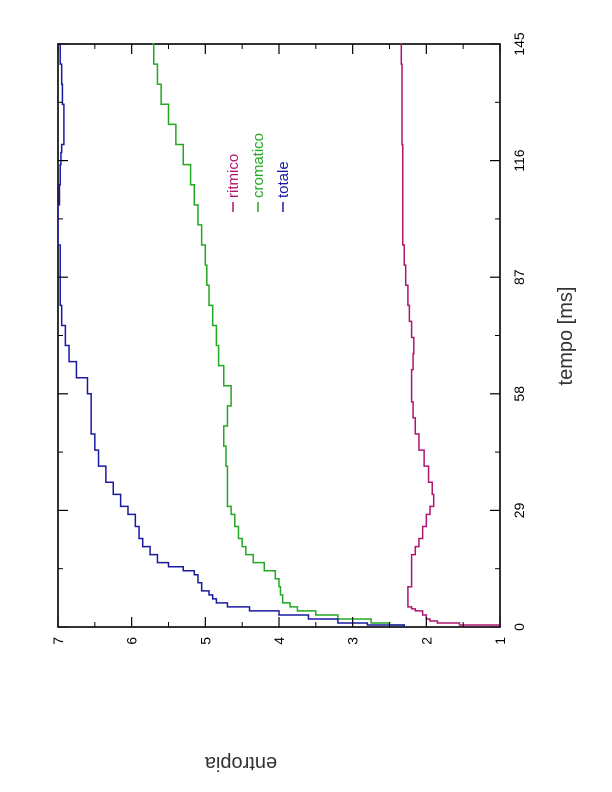 This screenshot has height=792, width=612. What do you see at coordinates (279, 641) in the screenshot?
I see `y-tick-label: 4` at bounding box center [279, 641].